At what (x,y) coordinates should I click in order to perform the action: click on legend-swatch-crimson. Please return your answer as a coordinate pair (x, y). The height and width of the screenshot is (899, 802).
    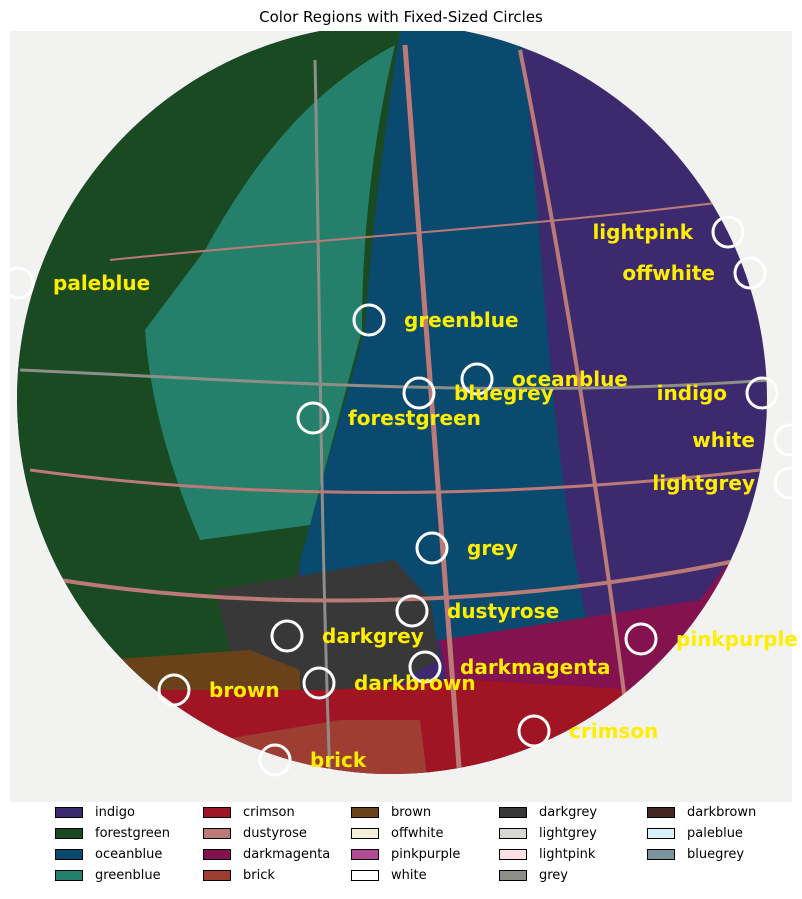
    Looking at the image, I should click on (217, 812).